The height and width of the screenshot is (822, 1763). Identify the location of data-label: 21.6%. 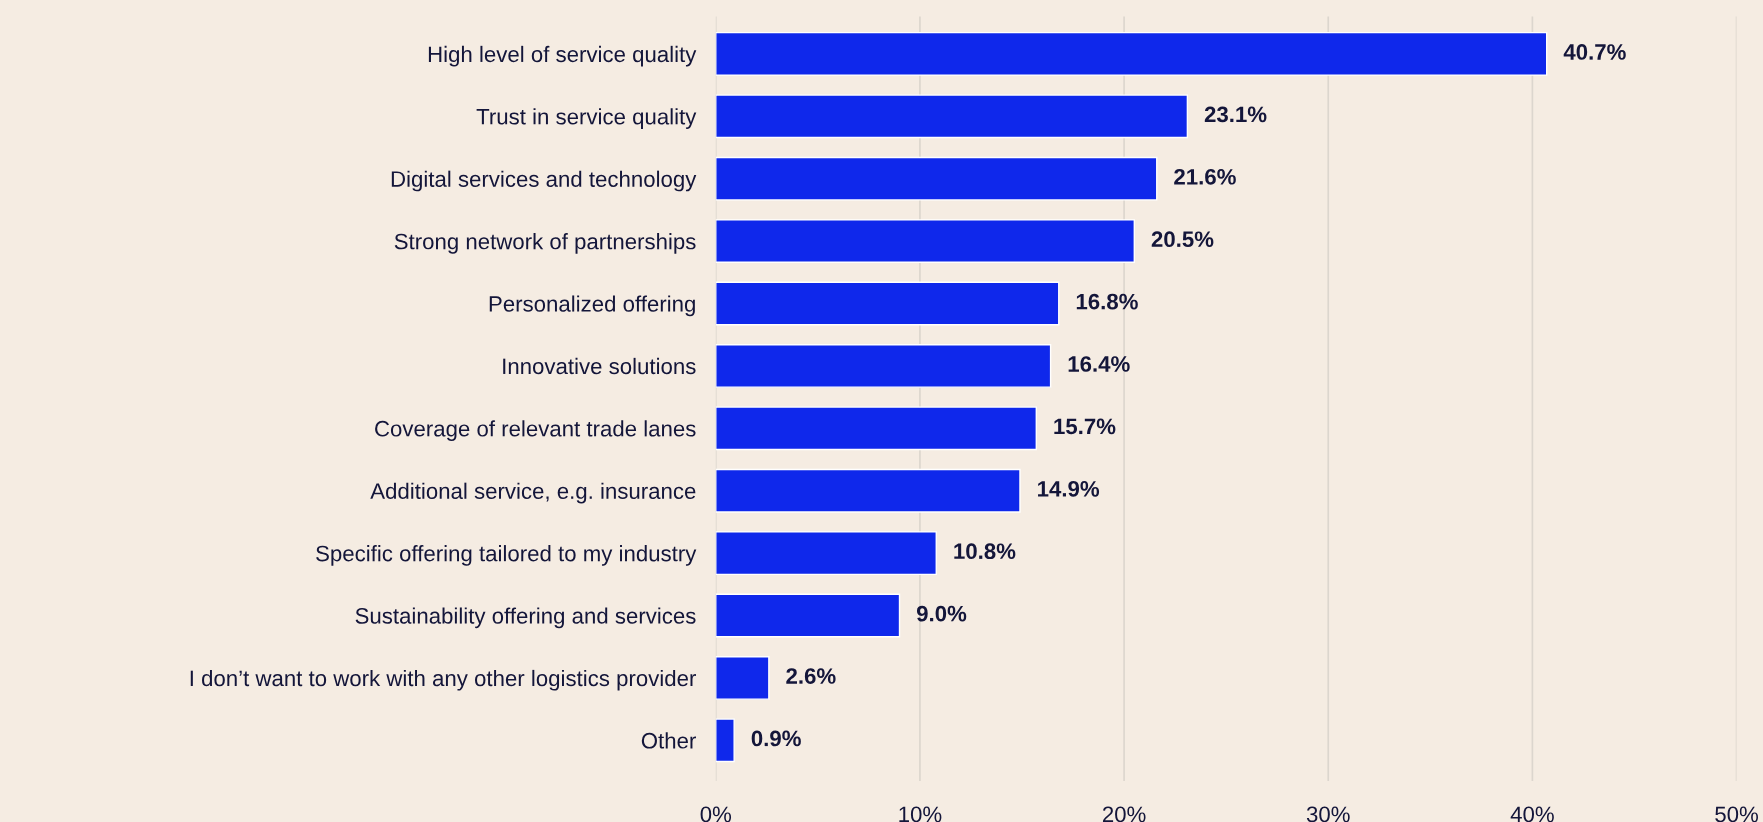
(1205, 176).